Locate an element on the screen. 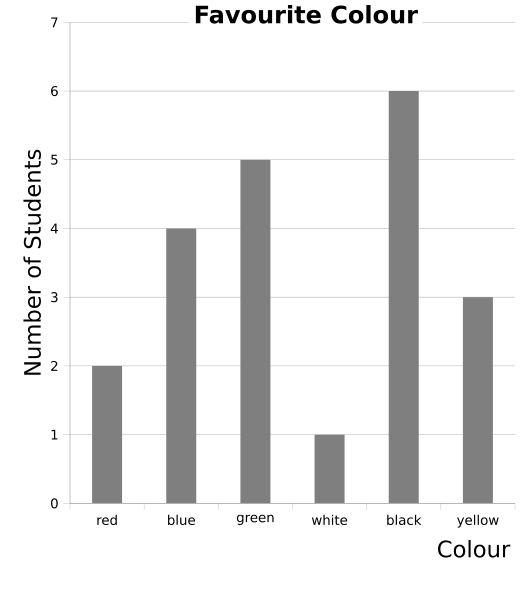 The image size is (526, 590). y-tick-label: 0 is located at coordinates (54, 503).